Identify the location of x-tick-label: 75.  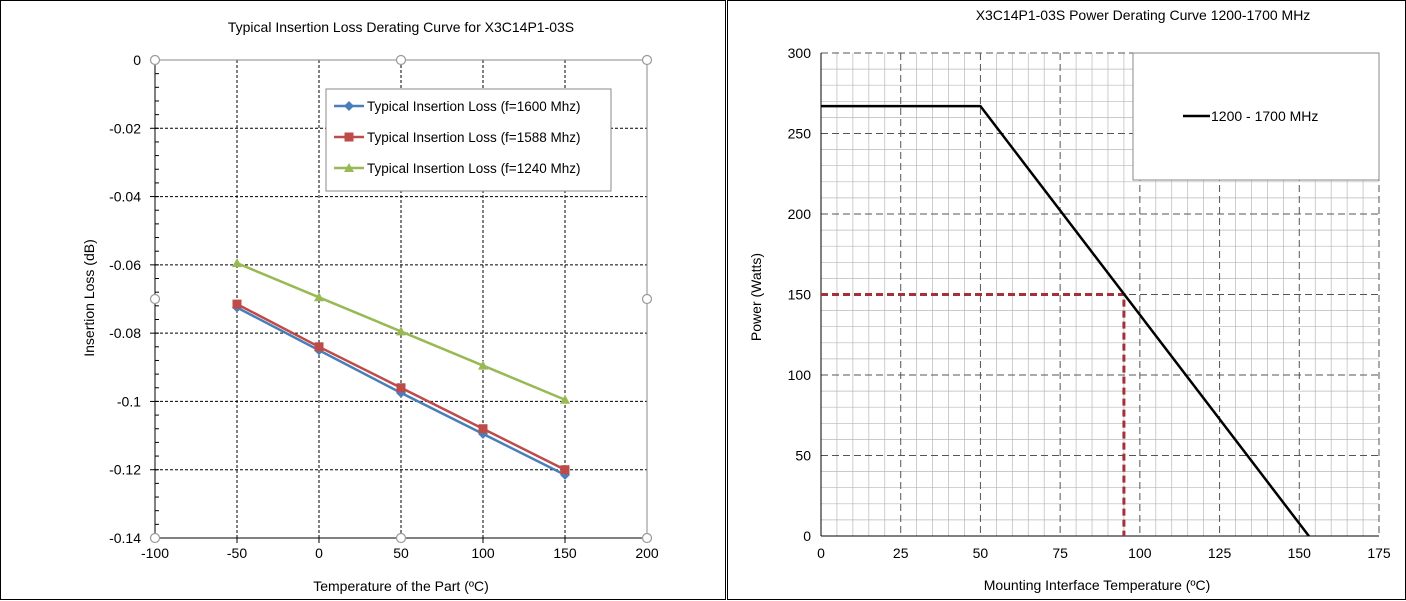
(1060, 553).